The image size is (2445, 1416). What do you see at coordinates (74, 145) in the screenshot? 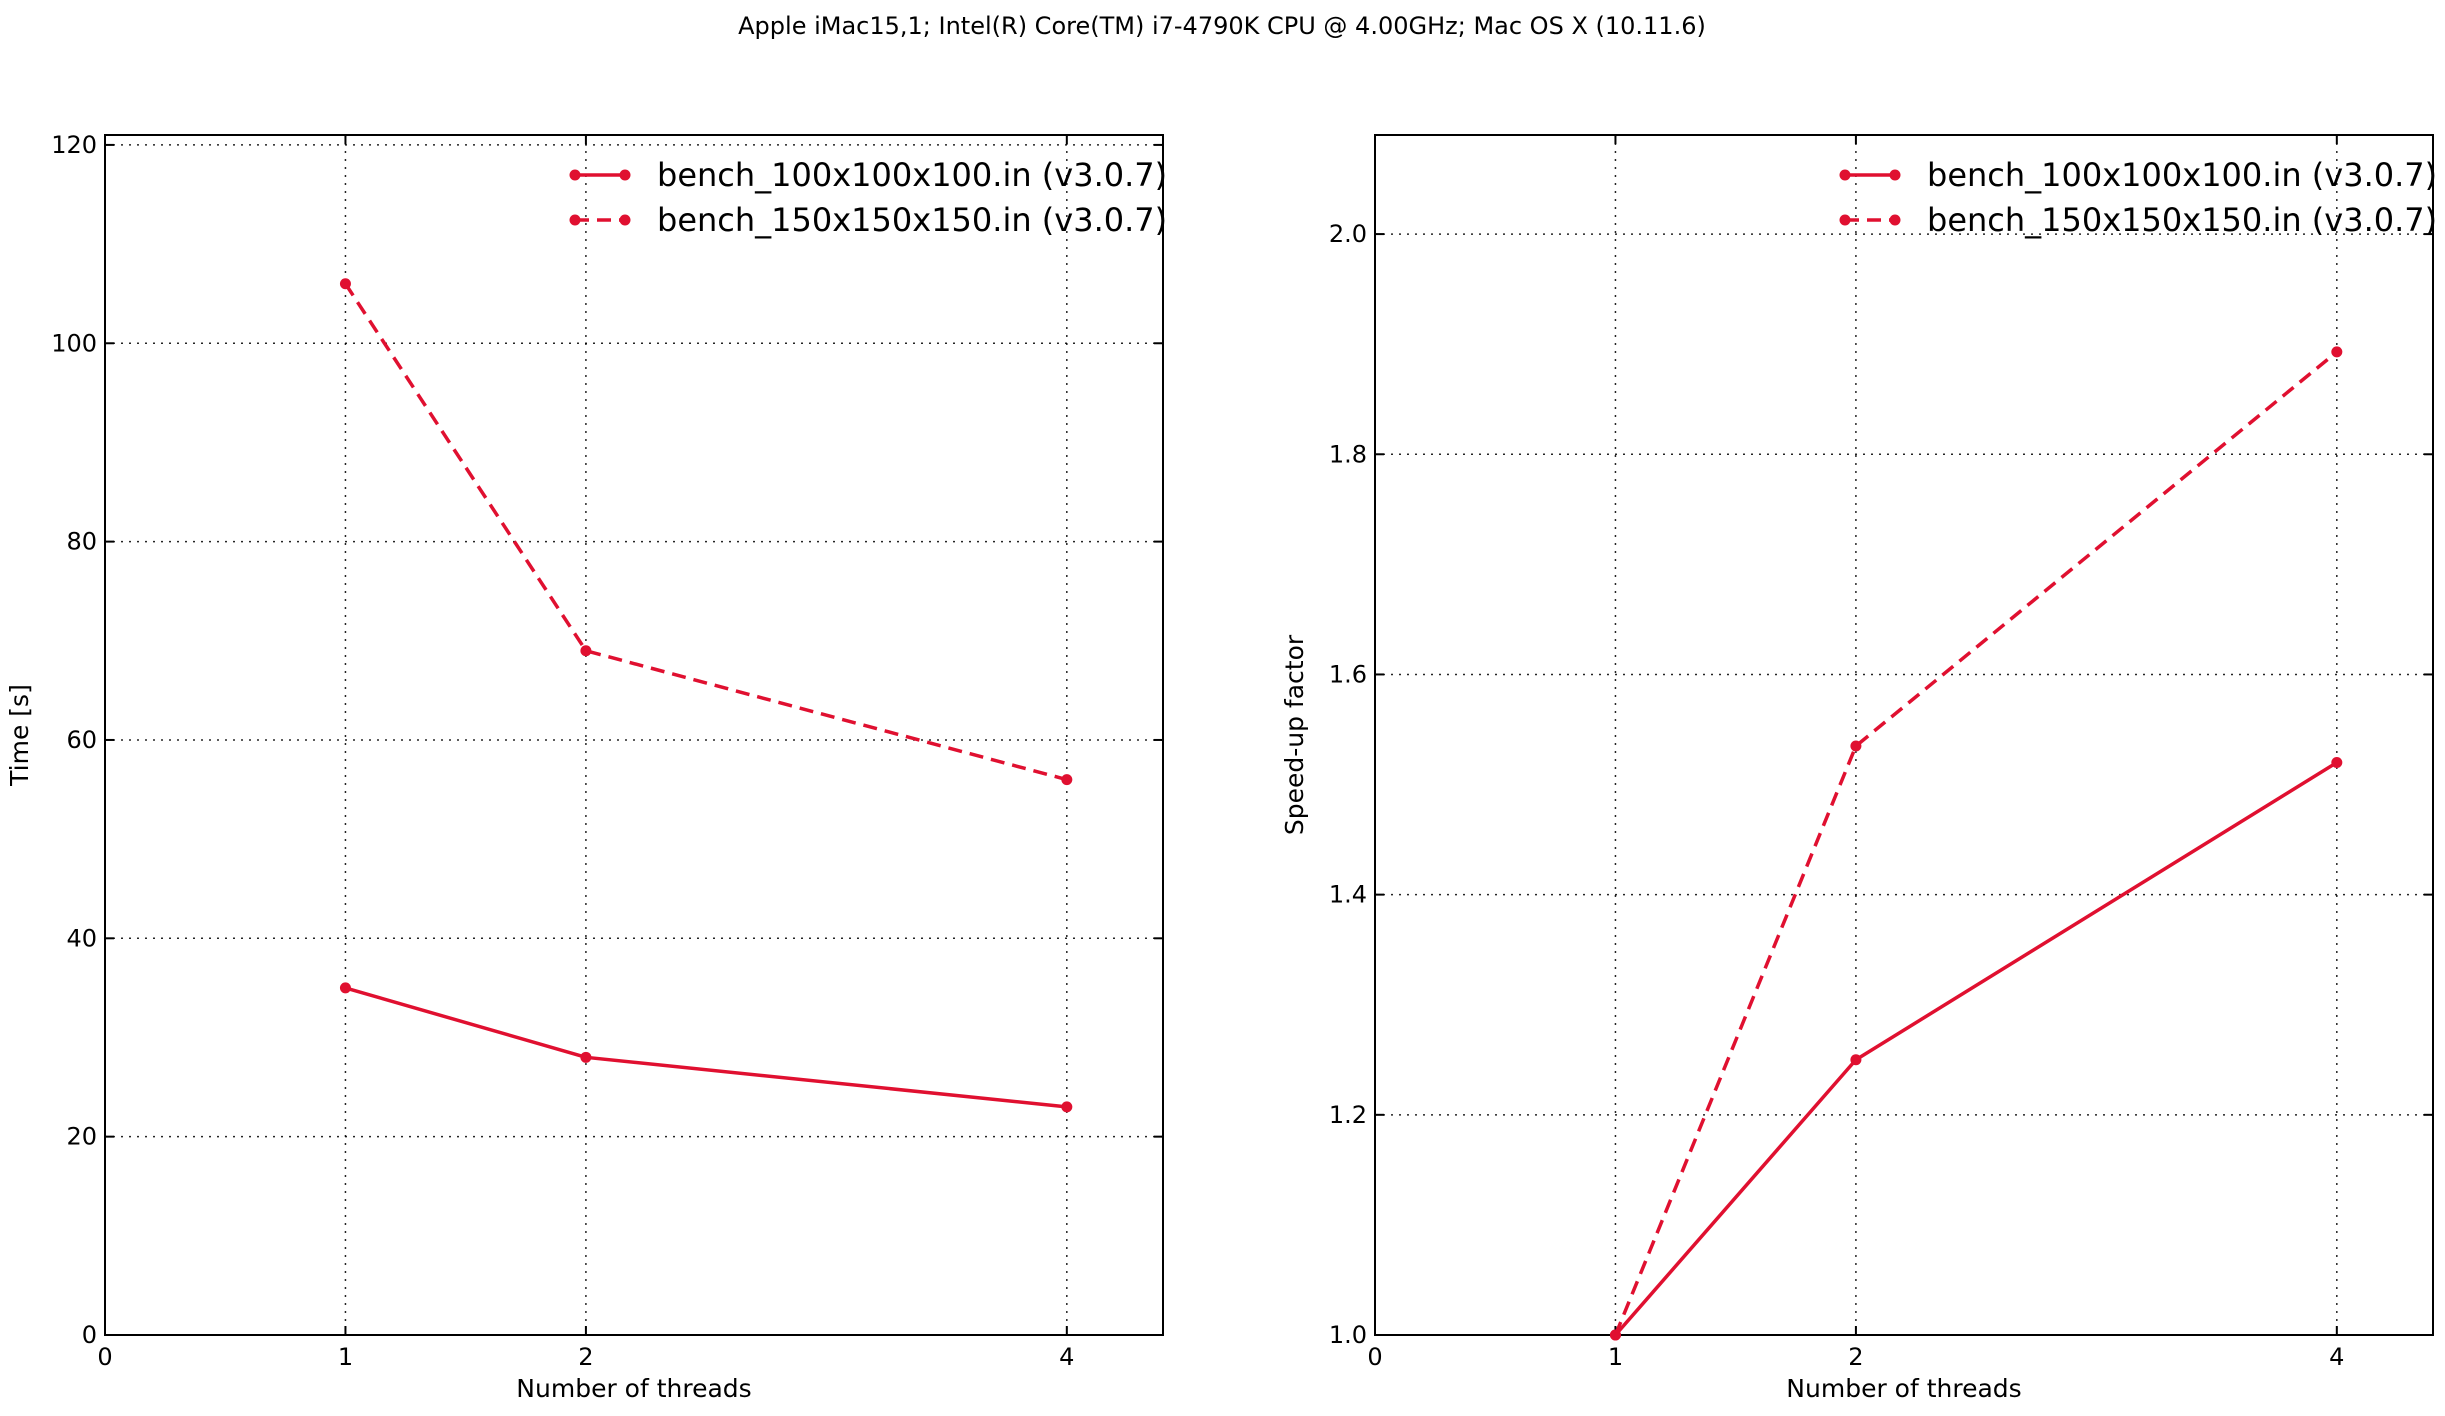
I see `y-tick-label: 120` at bounding box center [74, 145].